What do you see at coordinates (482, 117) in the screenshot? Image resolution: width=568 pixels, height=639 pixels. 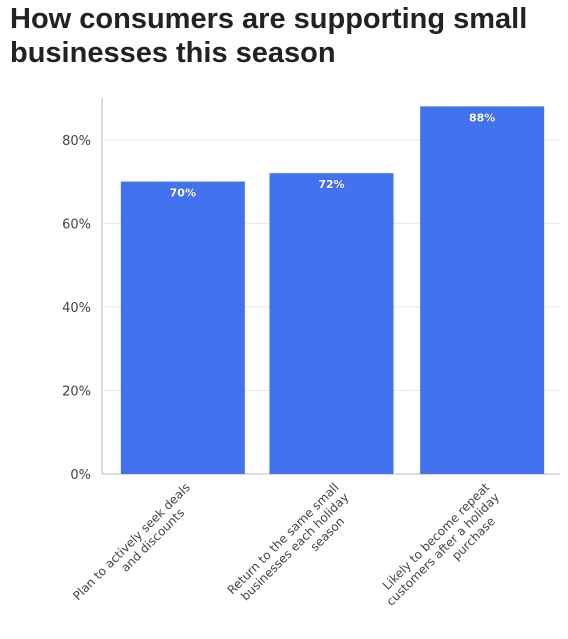 I see `bar-data-label: 88%` at bounding box center [482, 117].